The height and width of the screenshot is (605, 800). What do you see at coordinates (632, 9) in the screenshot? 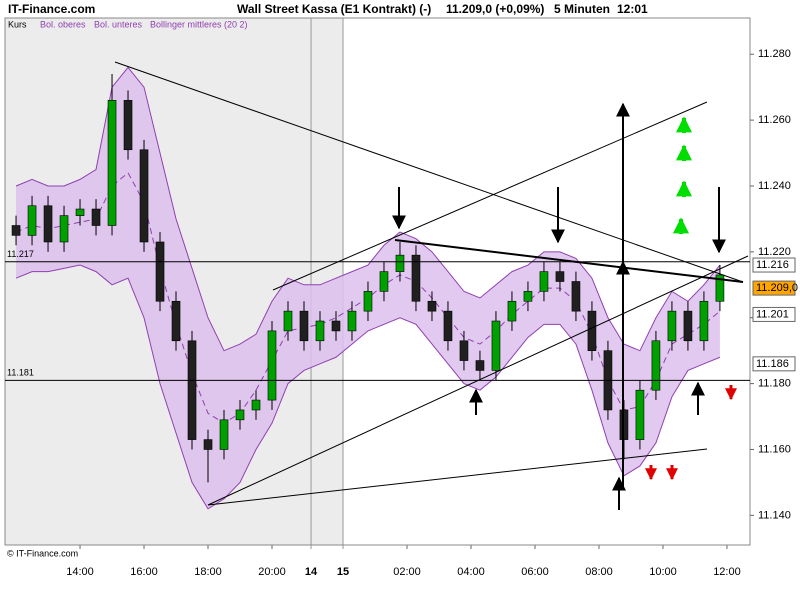
I see `time: 12:01` at bounding box center [632, 9].